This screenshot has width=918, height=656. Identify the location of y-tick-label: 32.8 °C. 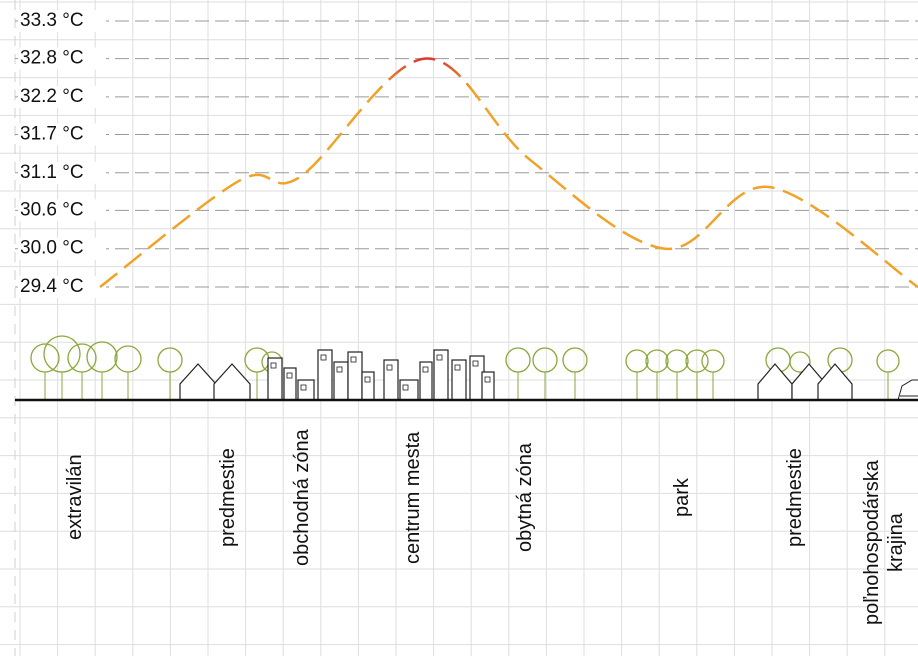
(52, 58).